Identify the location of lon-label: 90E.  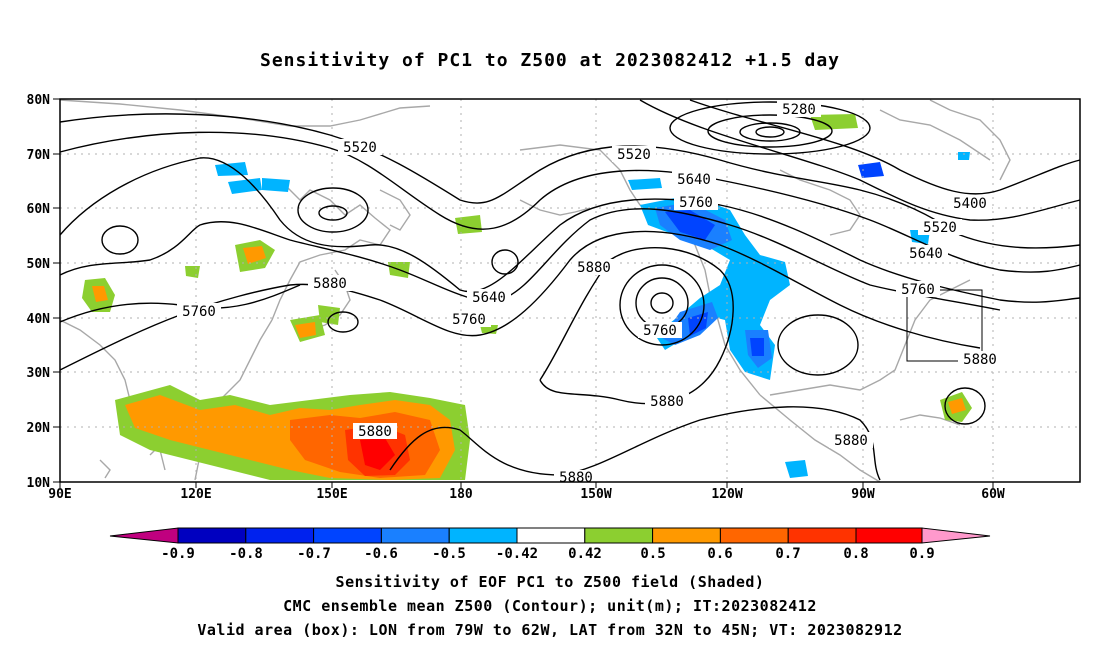
(59, 494).